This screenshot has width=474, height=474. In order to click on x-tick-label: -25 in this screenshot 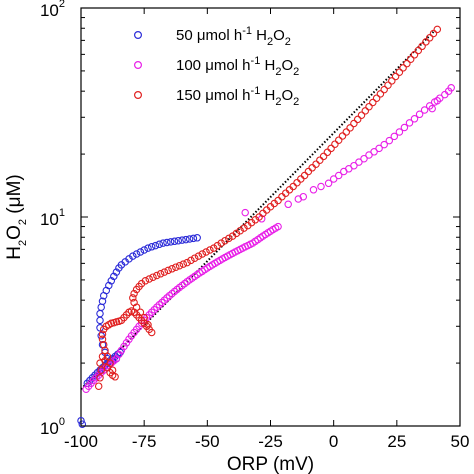, I will do `click(270, 441)`.